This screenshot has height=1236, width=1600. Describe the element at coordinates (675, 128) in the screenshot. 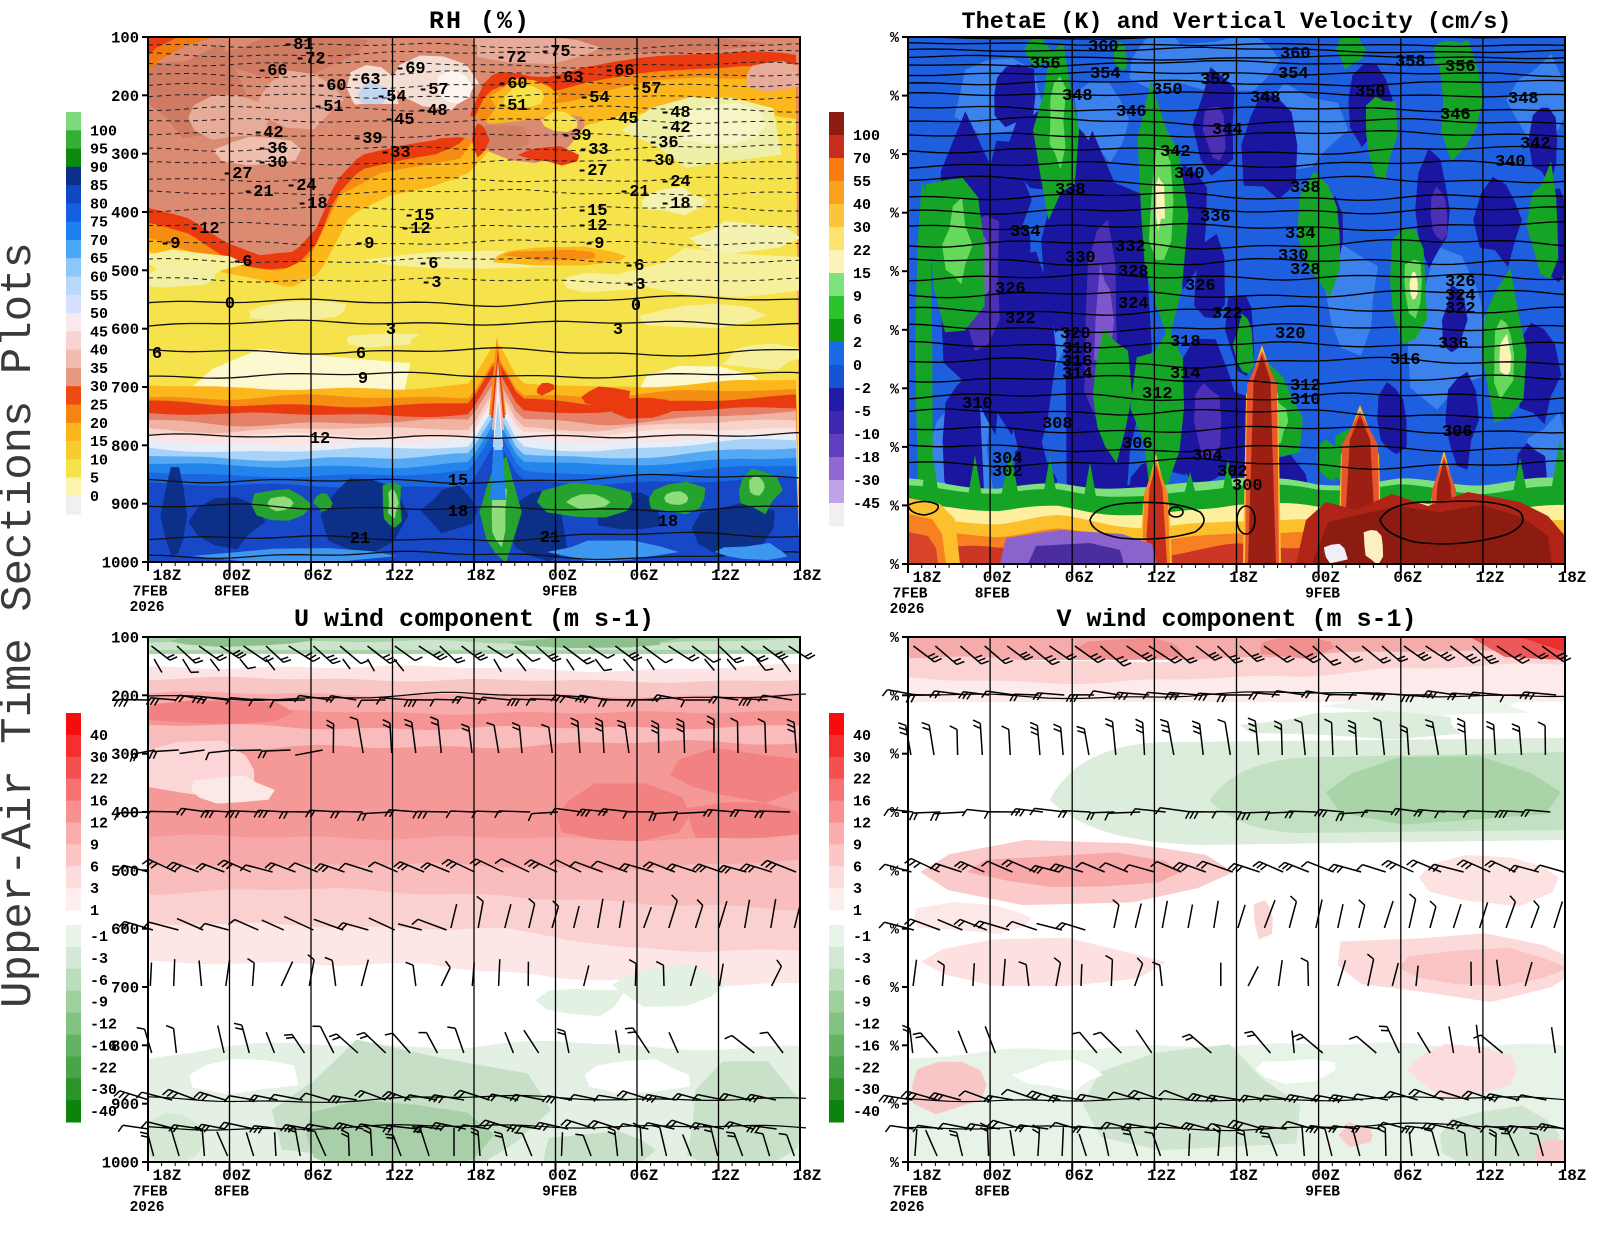

I see `svg-text: -42` at that location.